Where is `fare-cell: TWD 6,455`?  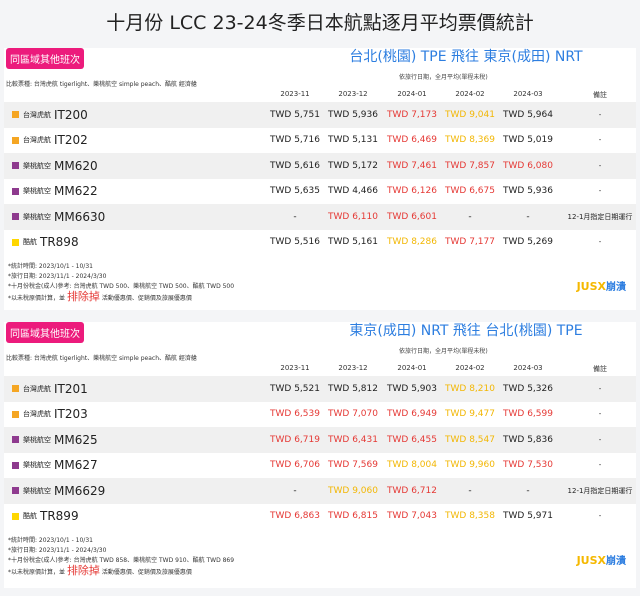 fare-cell: TWD 6,455 is located at coordinates (412, 439).